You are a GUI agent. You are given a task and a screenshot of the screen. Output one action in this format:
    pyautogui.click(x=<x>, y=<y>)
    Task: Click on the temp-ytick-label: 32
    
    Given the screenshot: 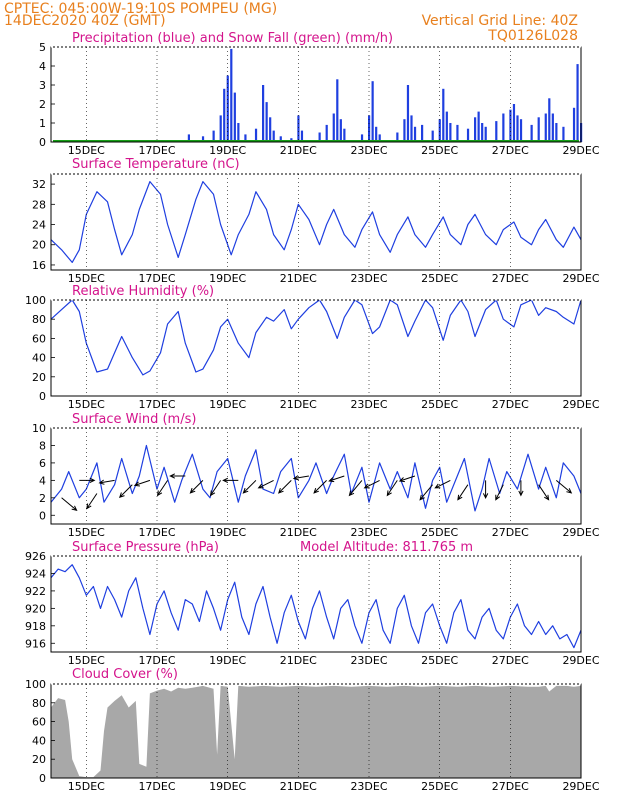 What is the action you would take?
    pyautogui.click(x=39, y=184)
    